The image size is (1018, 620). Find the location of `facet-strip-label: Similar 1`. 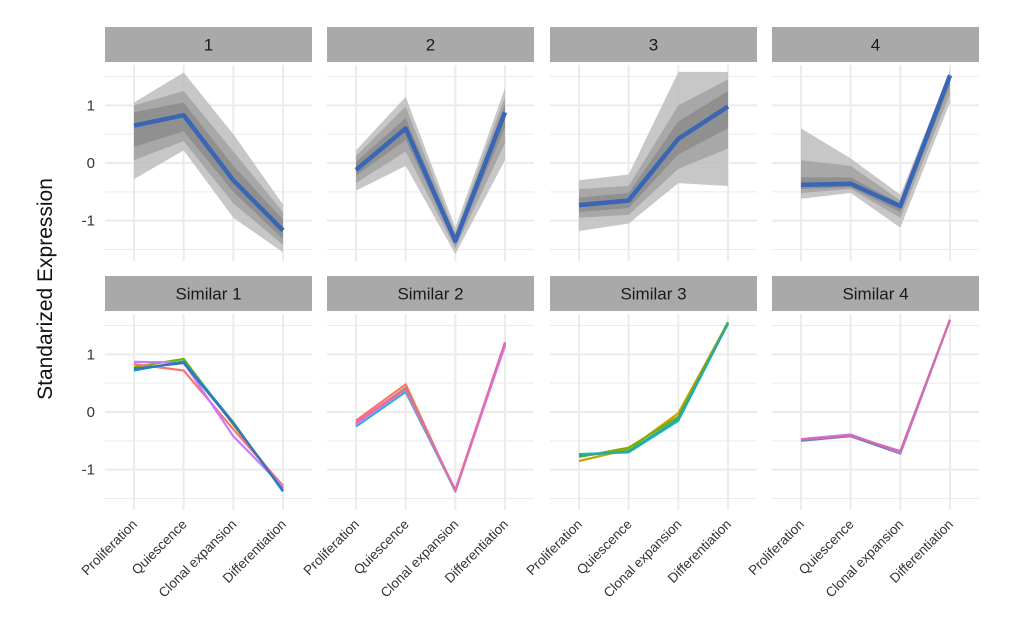

facet-strip-label: Similar 1 is located at coordinates (208, 294).